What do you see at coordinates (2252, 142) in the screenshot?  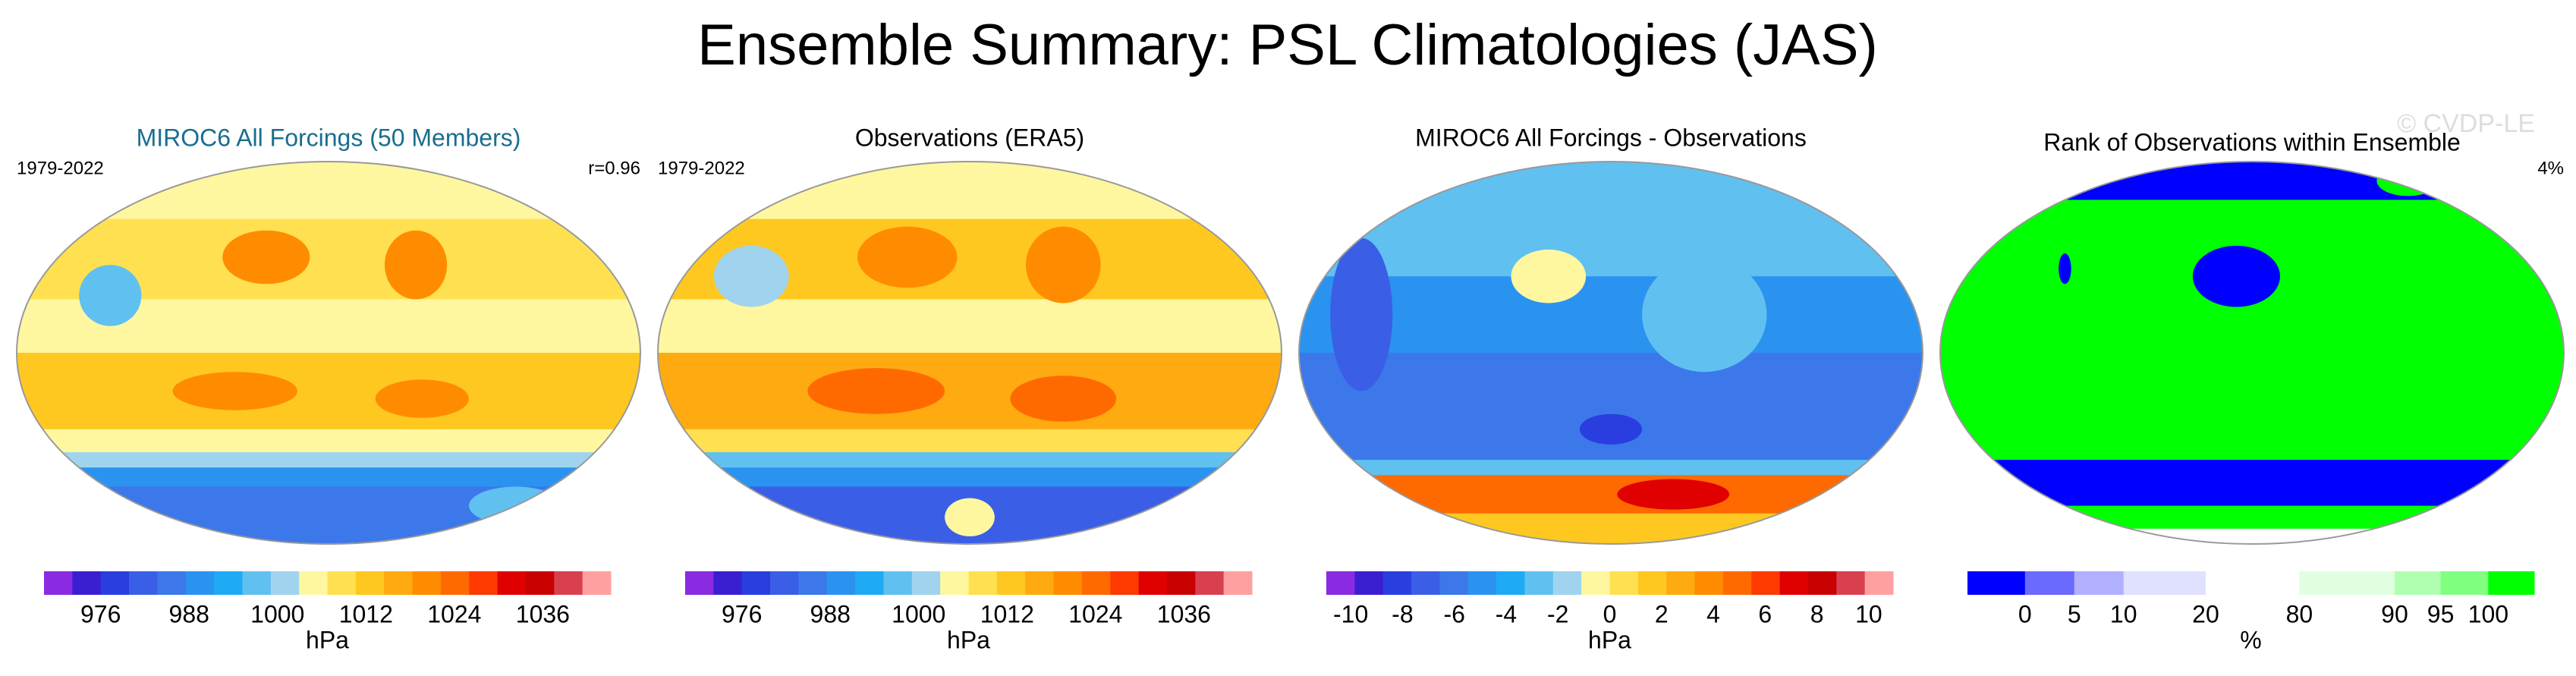 I see `panel-title: Rank of Observations within Ensemble` at bounding box center [2252, 142].